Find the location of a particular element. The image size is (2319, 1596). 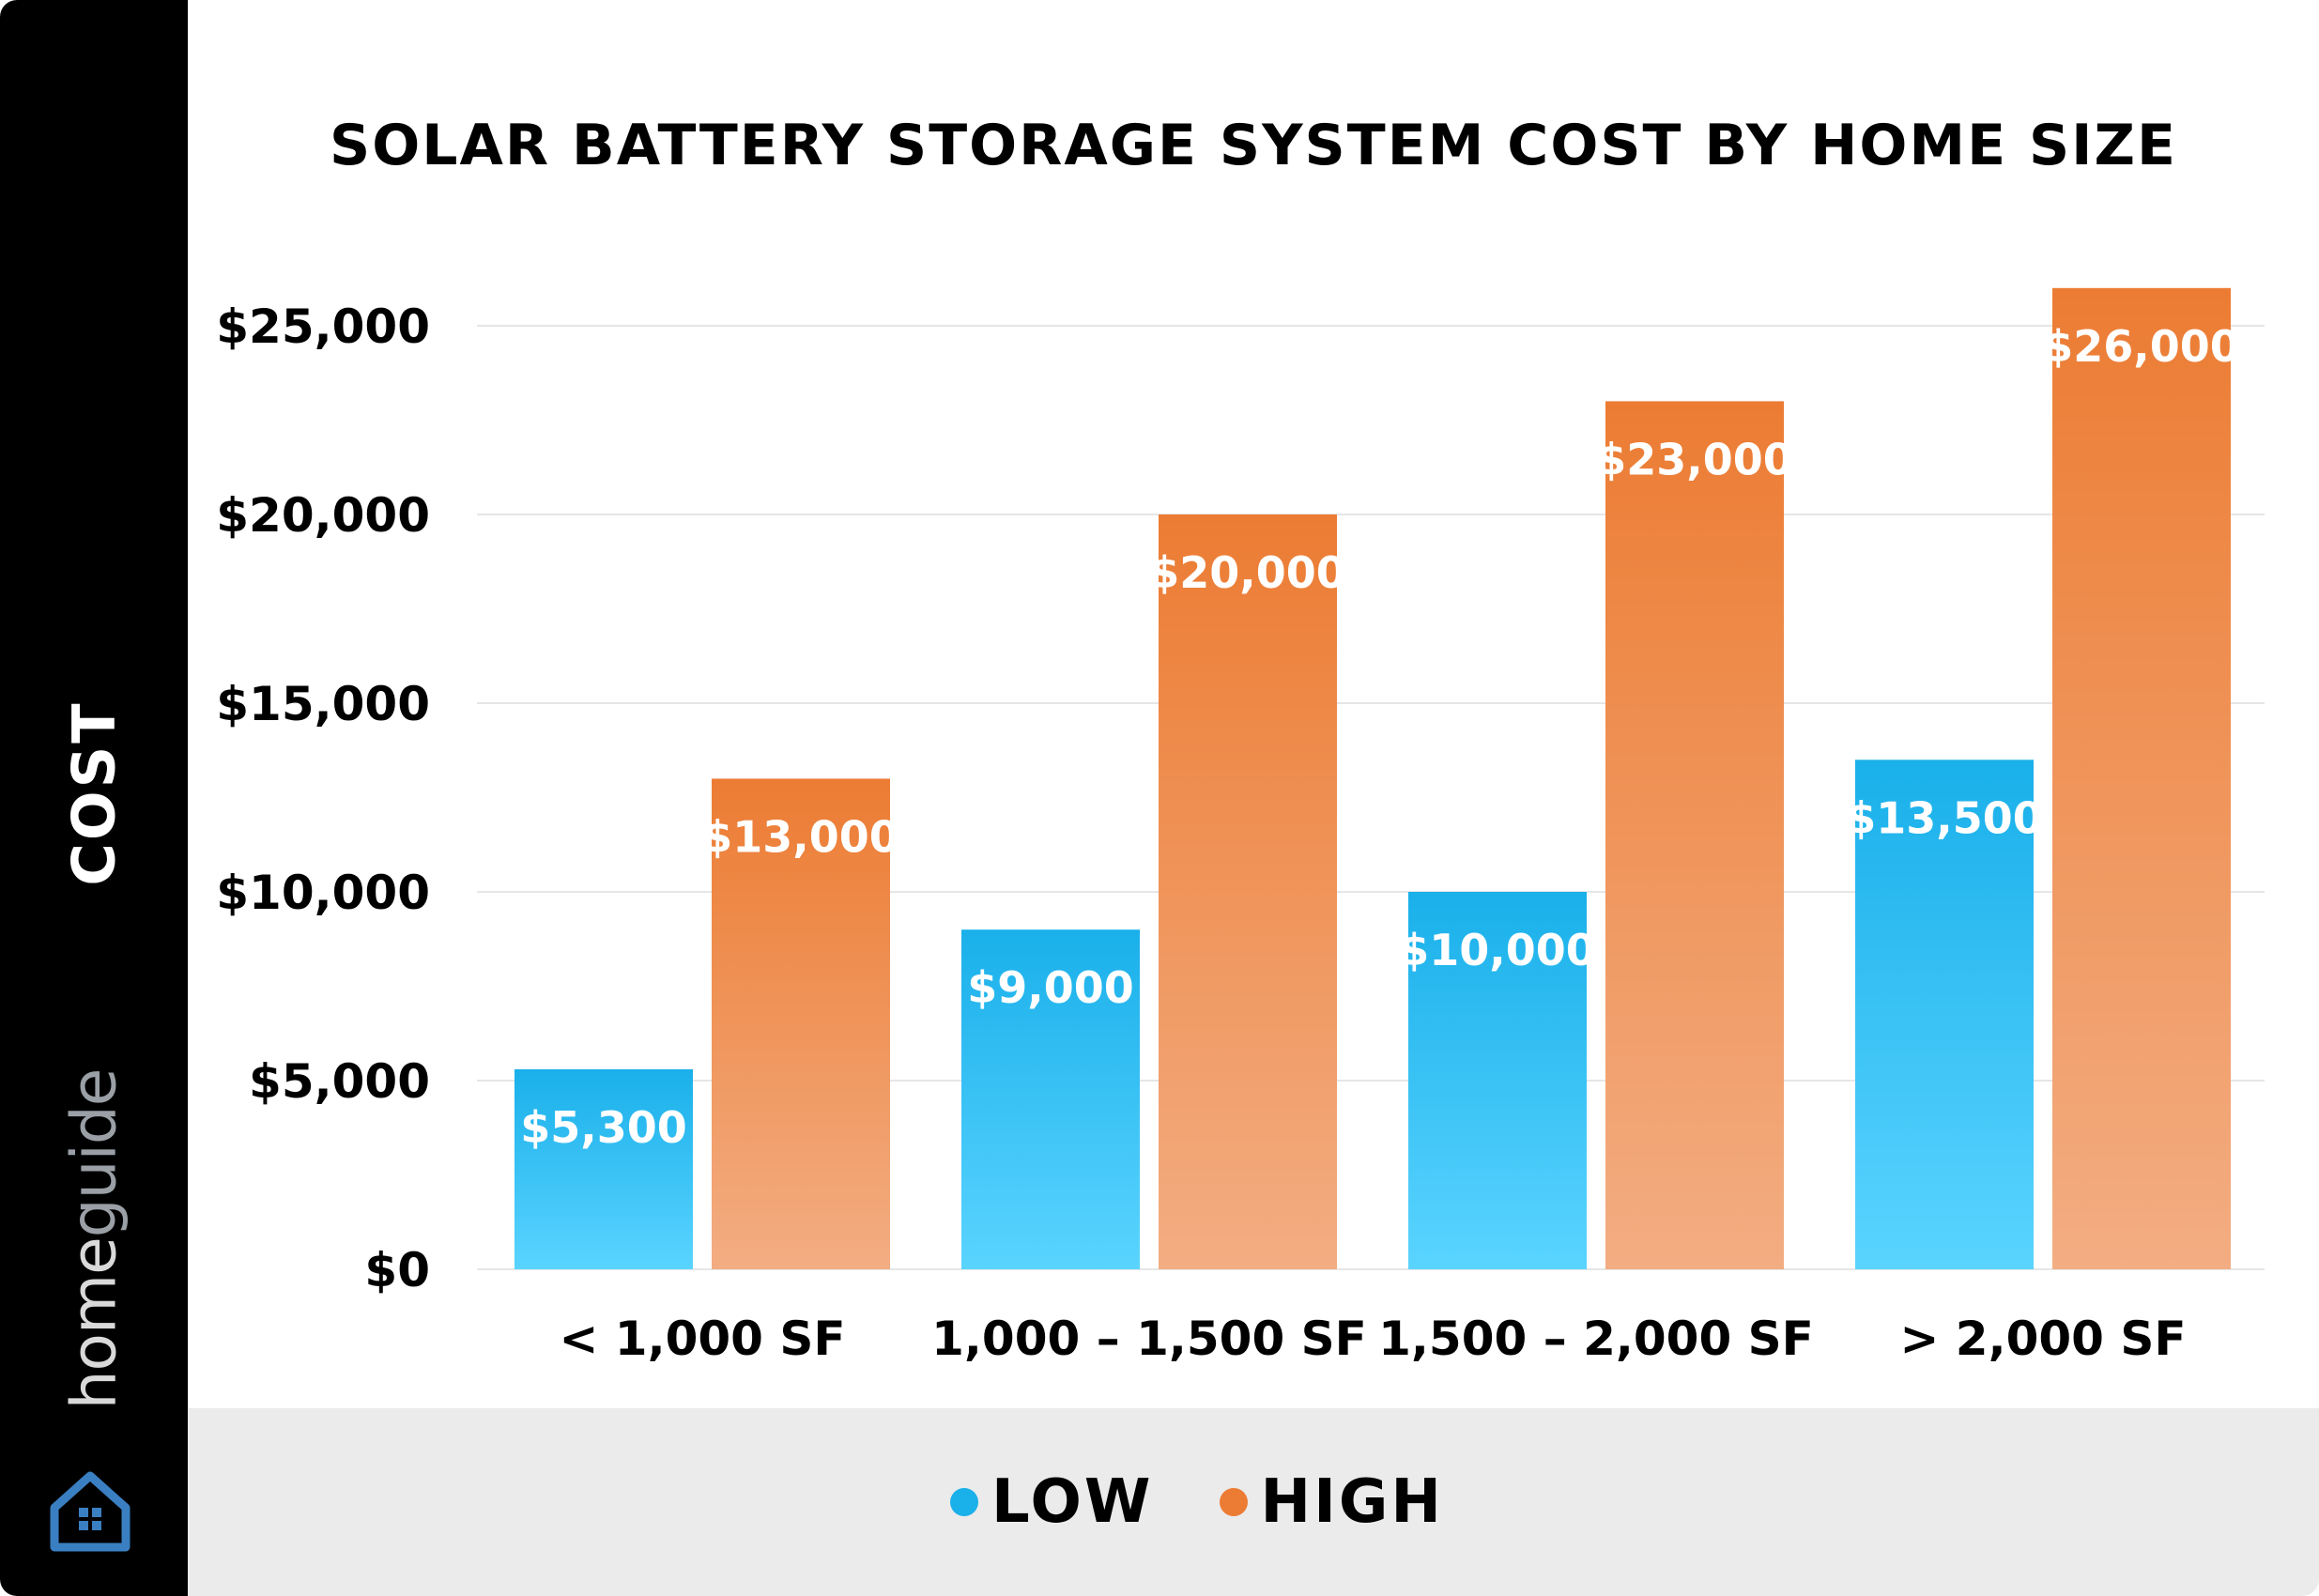

data-label-low: $10,000 is located at coordinates (1497, 950).